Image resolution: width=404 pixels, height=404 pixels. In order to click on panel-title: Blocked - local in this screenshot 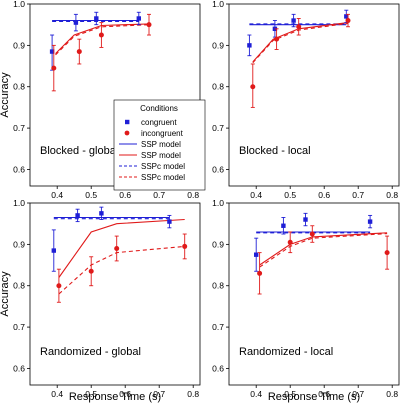, I will do `click(275, 151)`.